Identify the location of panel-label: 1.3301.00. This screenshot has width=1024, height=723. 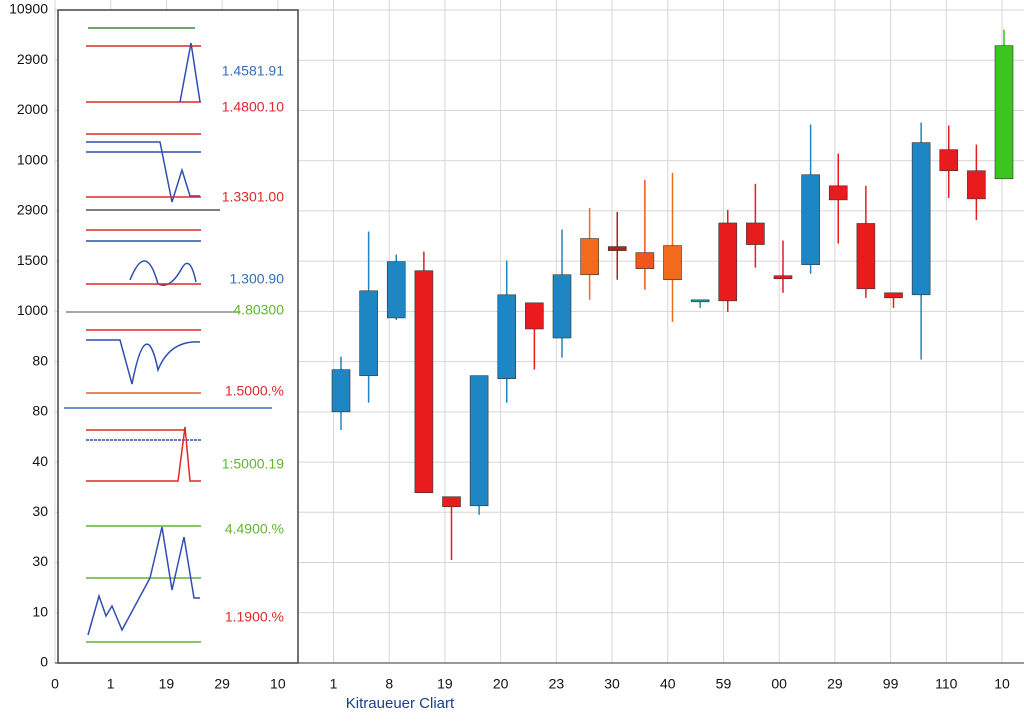
(253, 197).